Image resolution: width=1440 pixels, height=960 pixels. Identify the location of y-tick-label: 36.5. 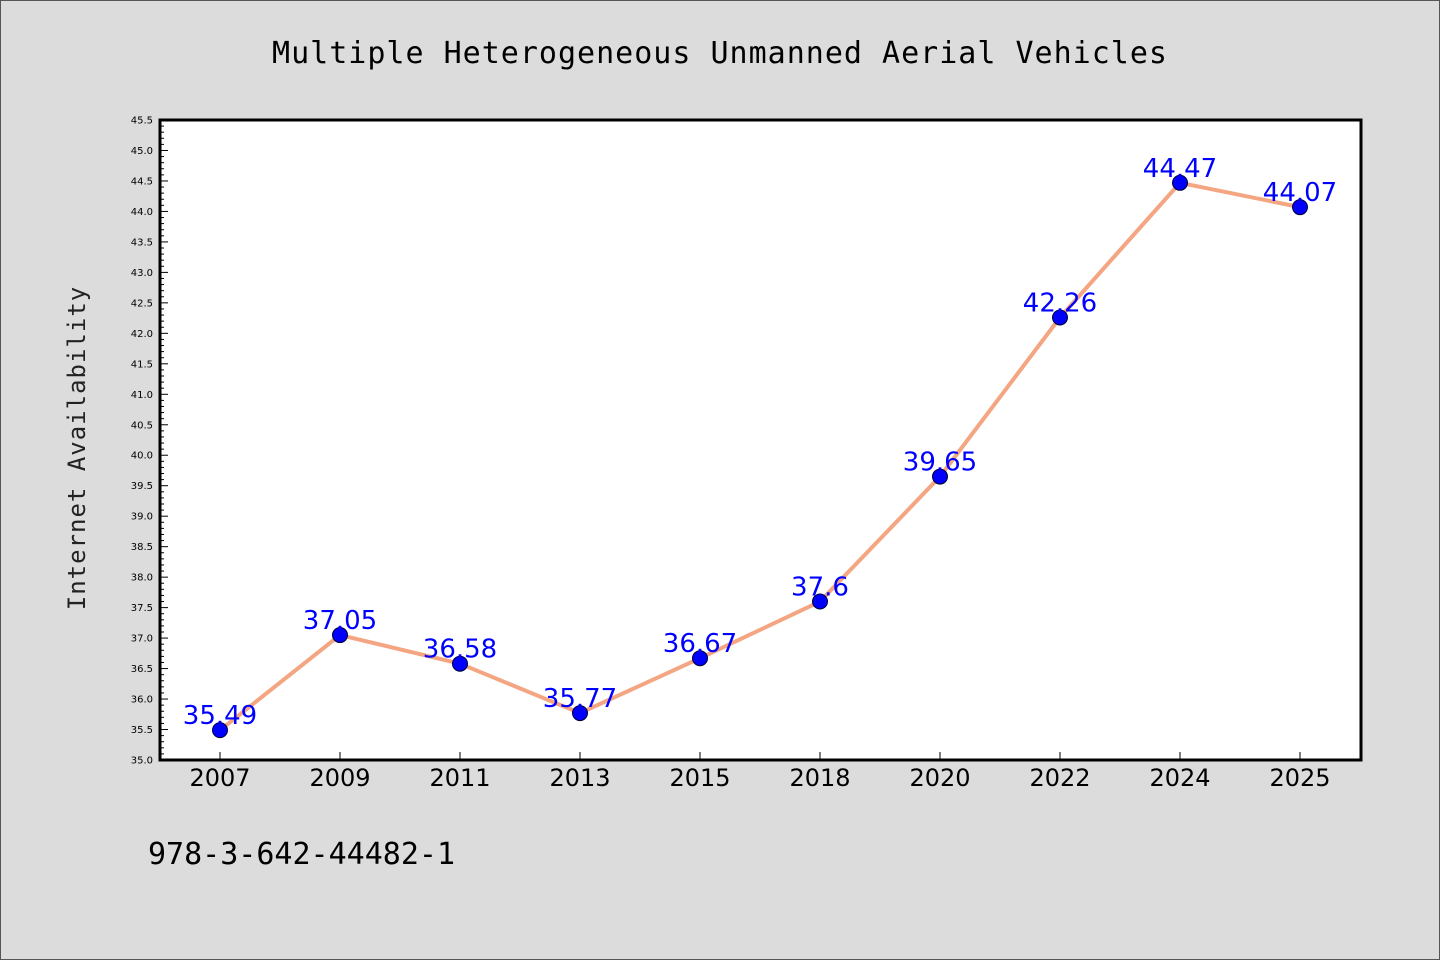
(142, 669).